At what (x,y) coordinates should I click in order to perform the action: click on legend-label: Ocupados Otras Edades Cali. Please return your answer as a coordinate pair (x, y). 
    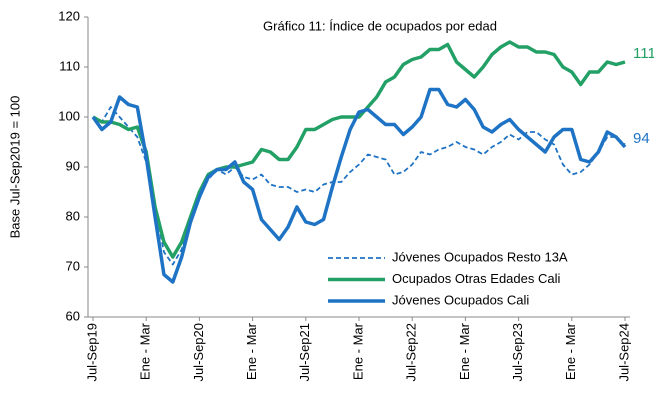
    Looking at the image, I should click on (476, 278).